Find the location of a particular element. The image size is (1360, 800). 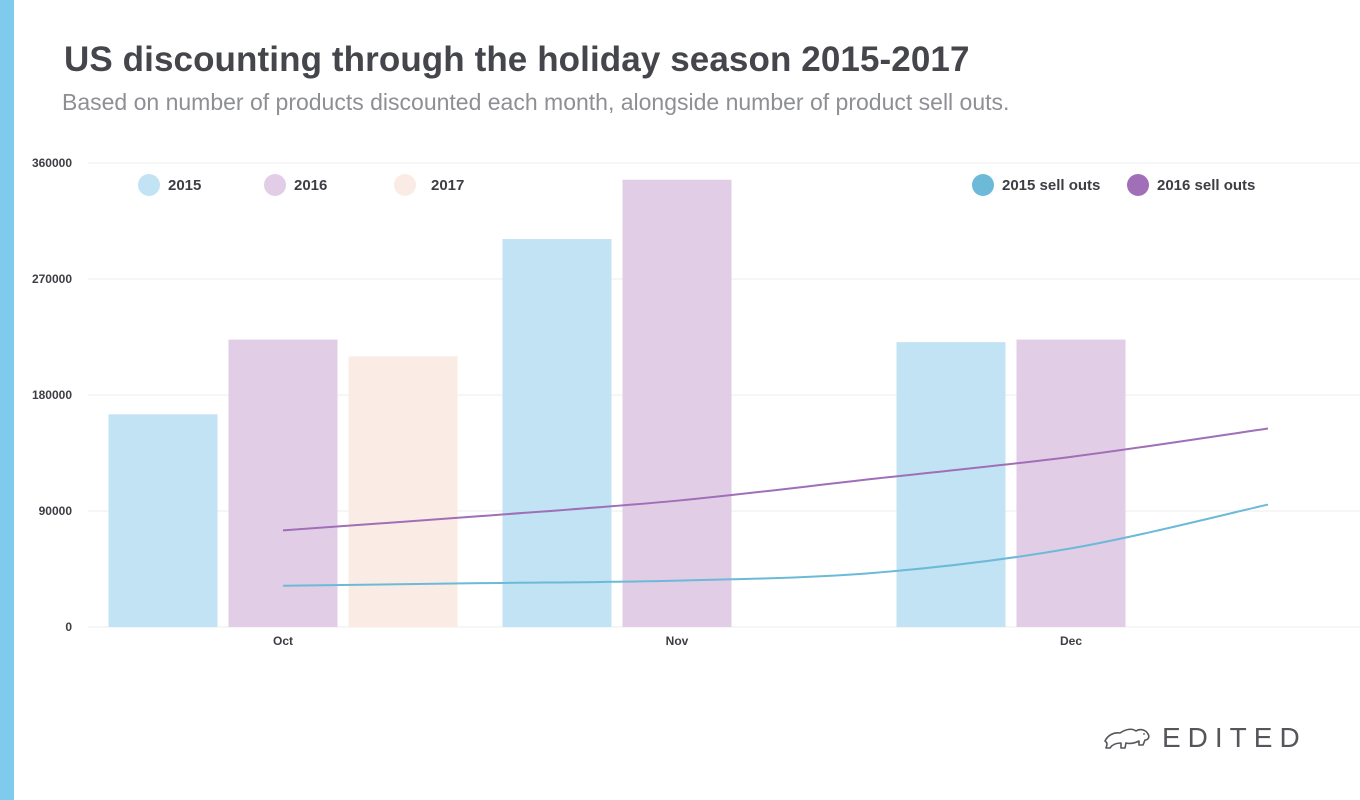

legend-label: 2015 is located at coordinates (184, 185).